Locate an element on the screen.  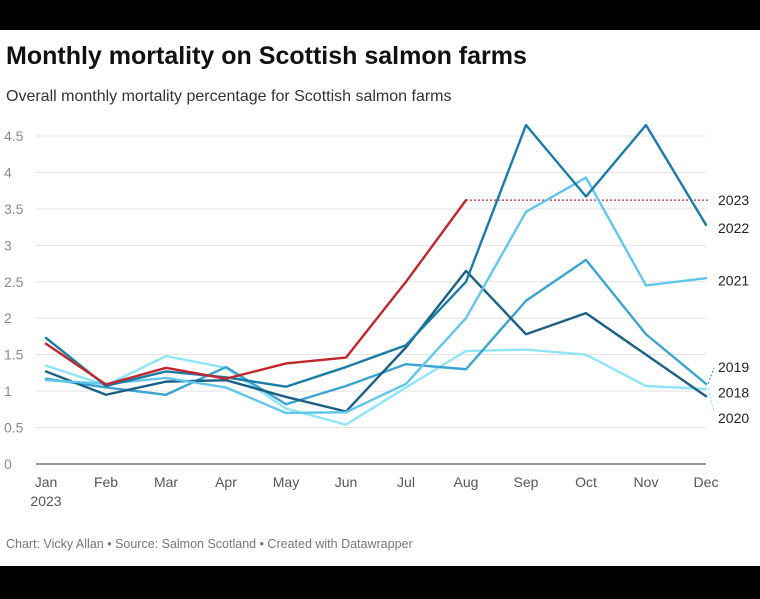
x-tick-label: Aug is located at coordinates (466, 482).